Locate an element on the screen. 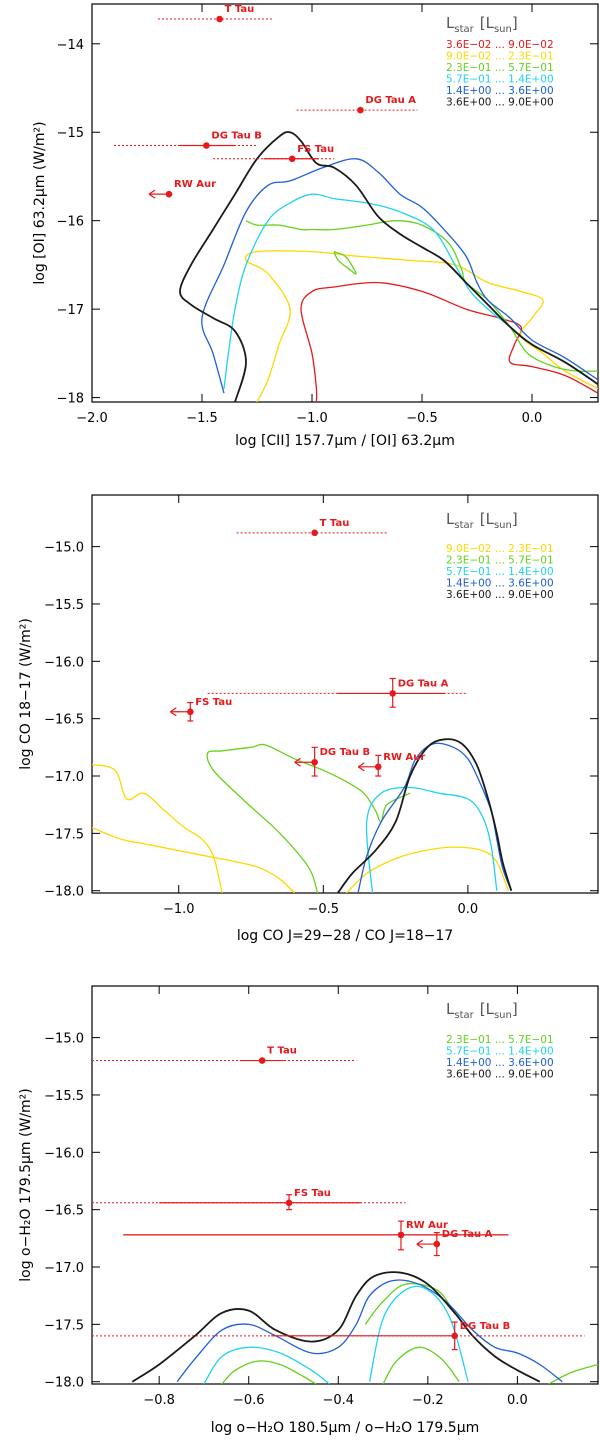 This screenshot has width=600, height=1443. y-axis-label: log [OI] 63.2μm (W/m²) is located at coordinates (40, 202).